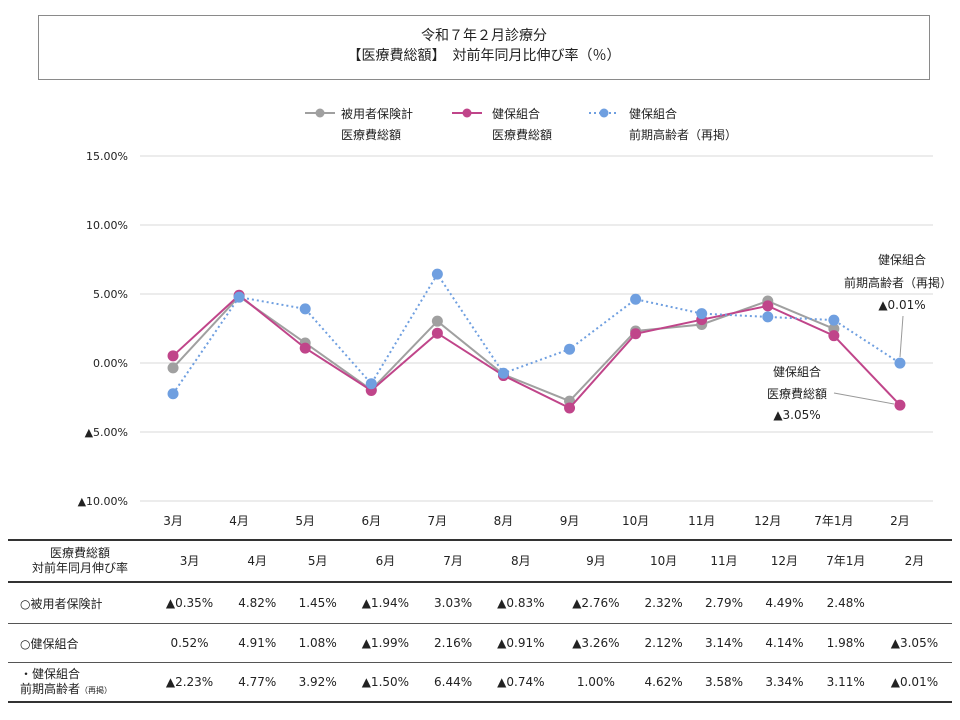 The image size is (960, 720). I want to click on y-tick-label: 10.00%, so click(107, 225).